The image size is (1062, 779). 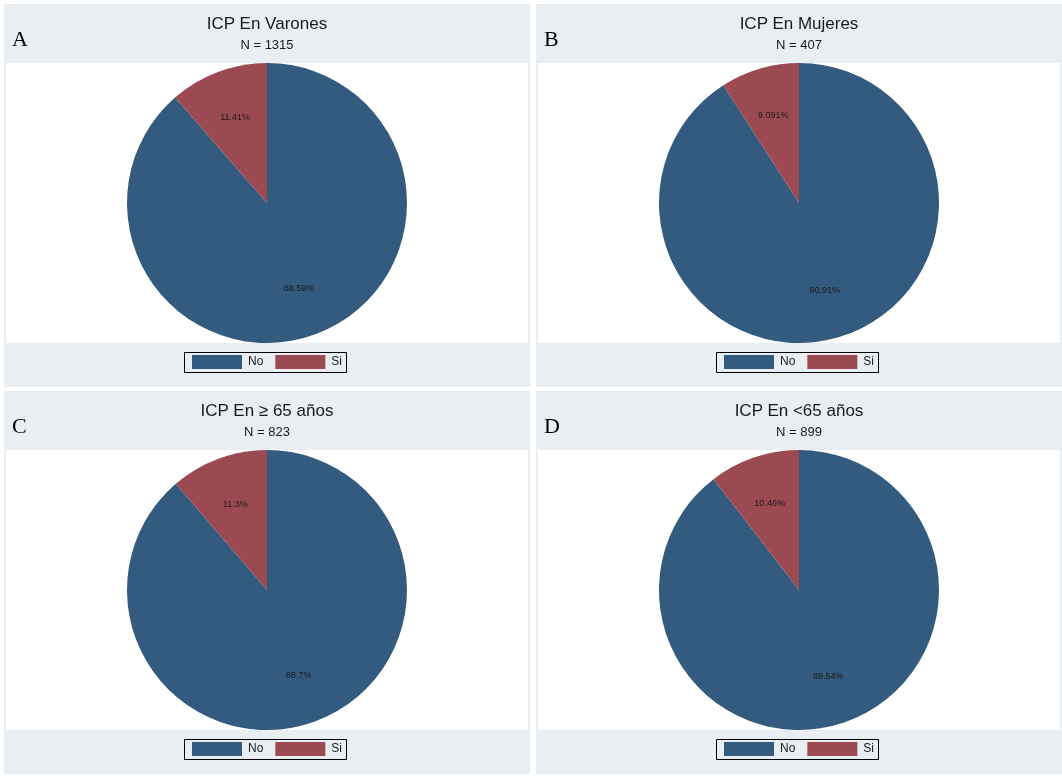 I want to click on data-label: 9.091%, so click(x=773, y=115).